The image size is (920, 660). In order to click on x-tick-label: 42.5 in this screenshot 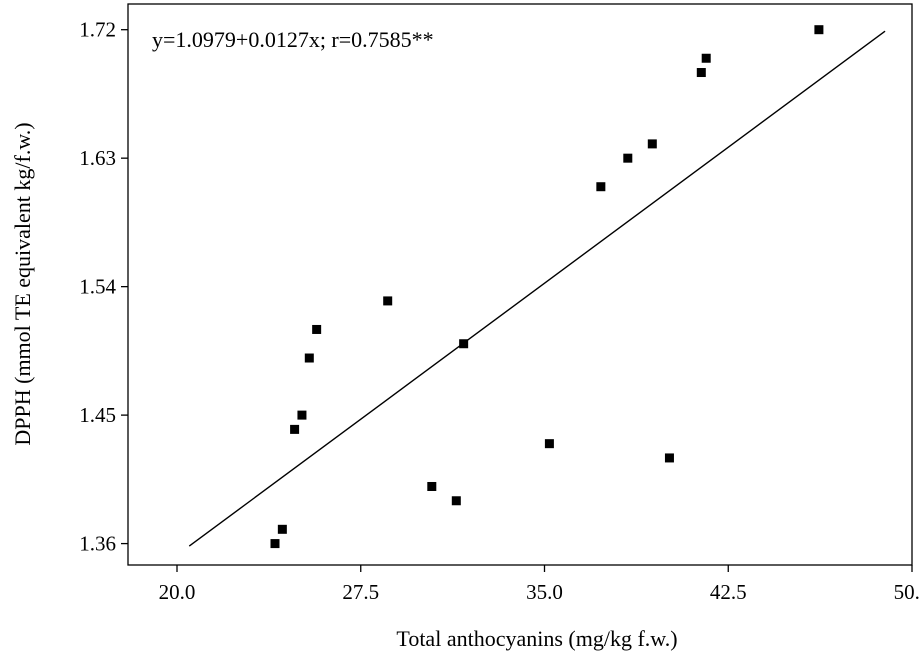, I will do `click(728, 592)`.